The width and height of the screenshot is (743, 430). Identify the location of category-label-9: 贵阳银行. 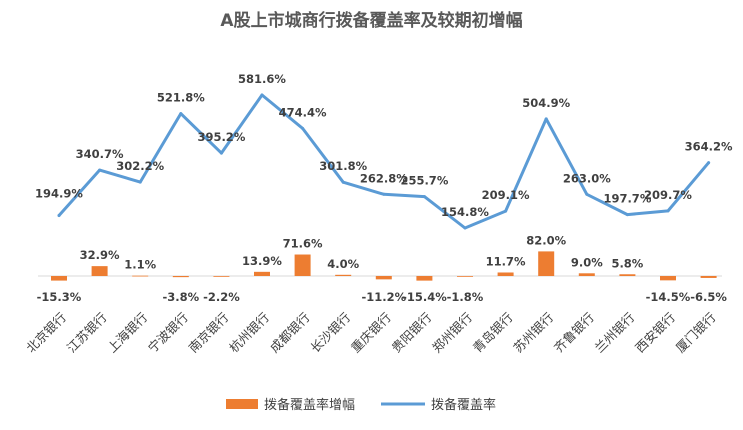
(412, 333).